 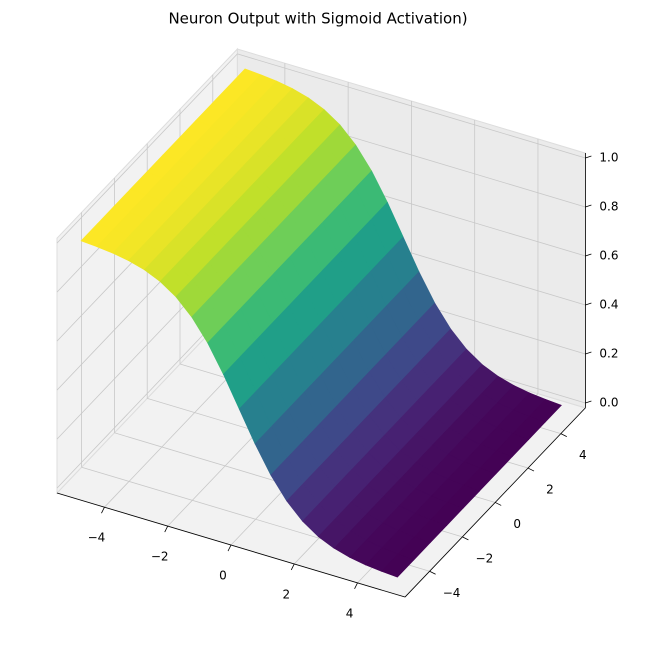 What do you see at coordinates (350, 613) in the screenshot?
I see `x-tick-label: 4` at bounding box center [350, 613].